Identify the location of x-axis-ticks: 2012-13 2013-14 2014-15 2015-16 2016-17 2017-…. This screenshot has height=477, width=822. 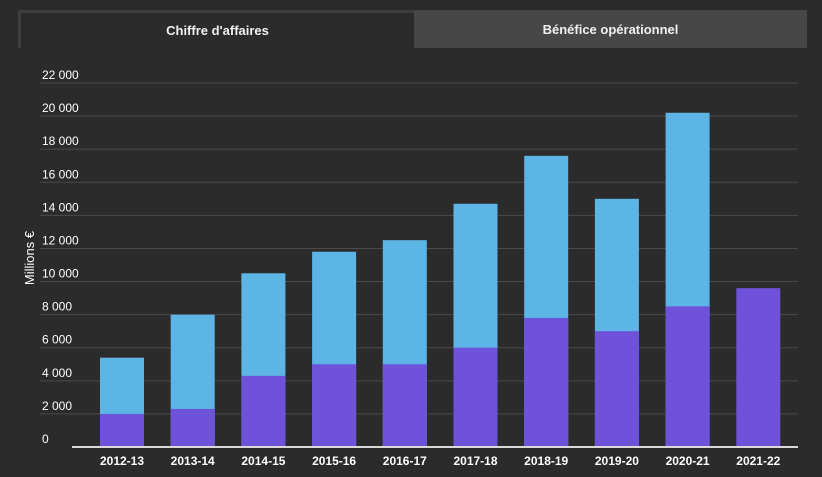
(440, 461).